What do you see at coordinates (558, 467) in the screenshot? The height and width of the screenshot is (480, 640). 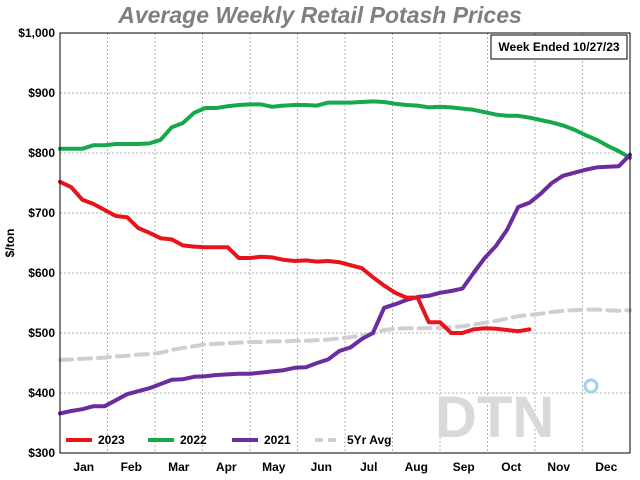 I see `x-tick-label: Nov` at bounding box center [558, 467].